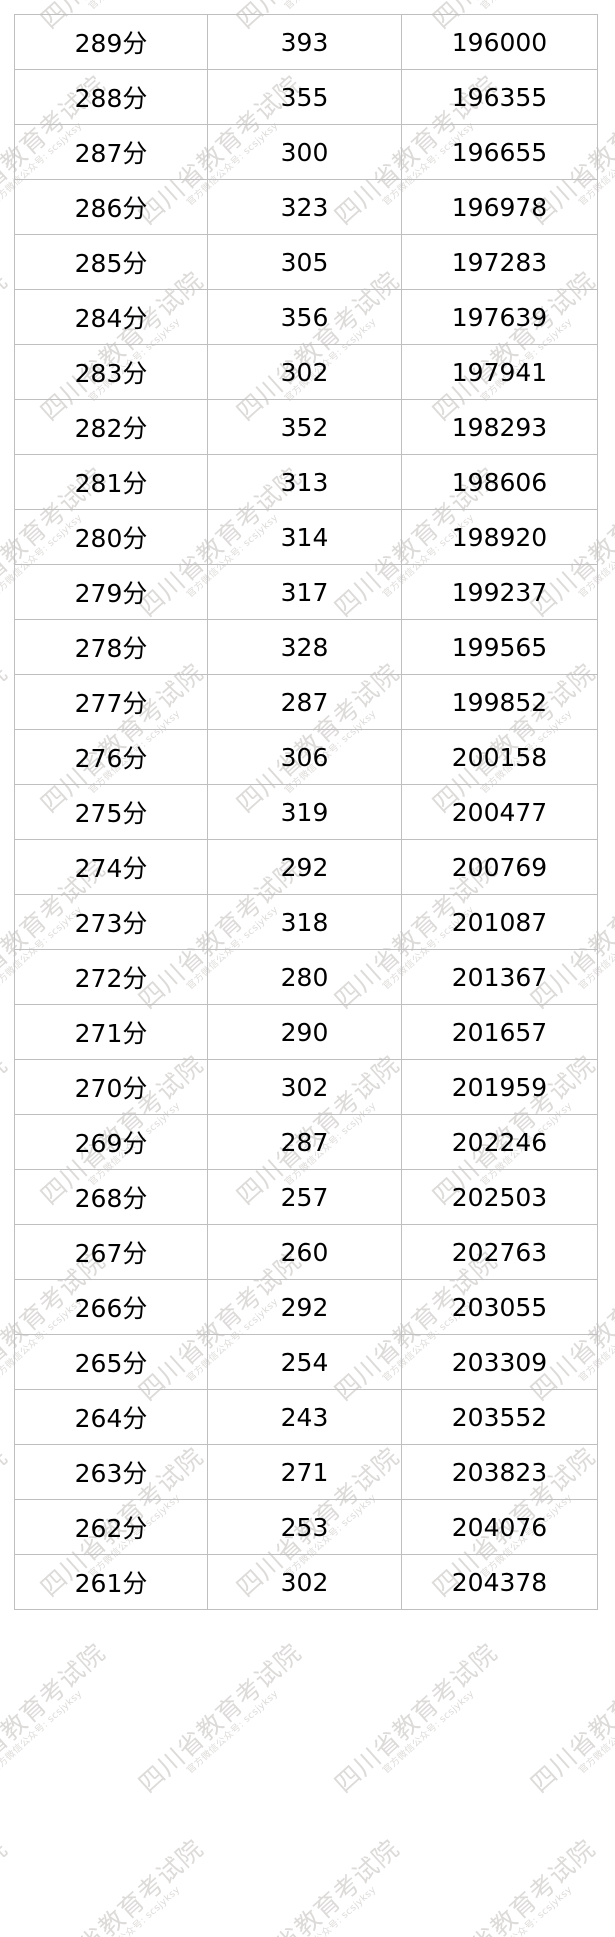 This screenshot has width=615, height=1937. I want to click on table-row: 273分 318 201087, so click(306, 922).